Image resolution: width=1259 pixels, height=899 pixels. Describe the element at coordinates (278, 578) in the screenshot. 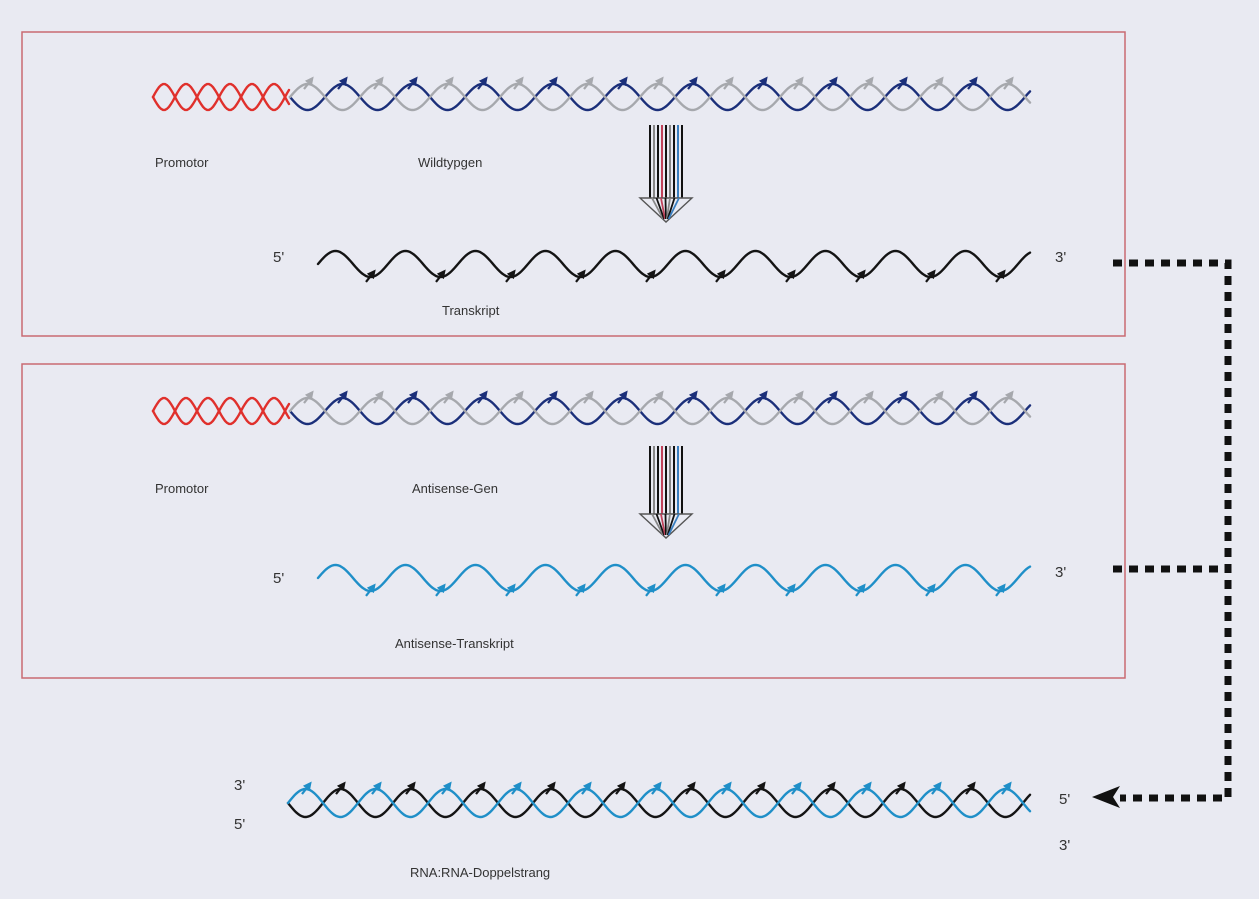

I see `antisense-transcript-5-prime-label: 5'` at that location.